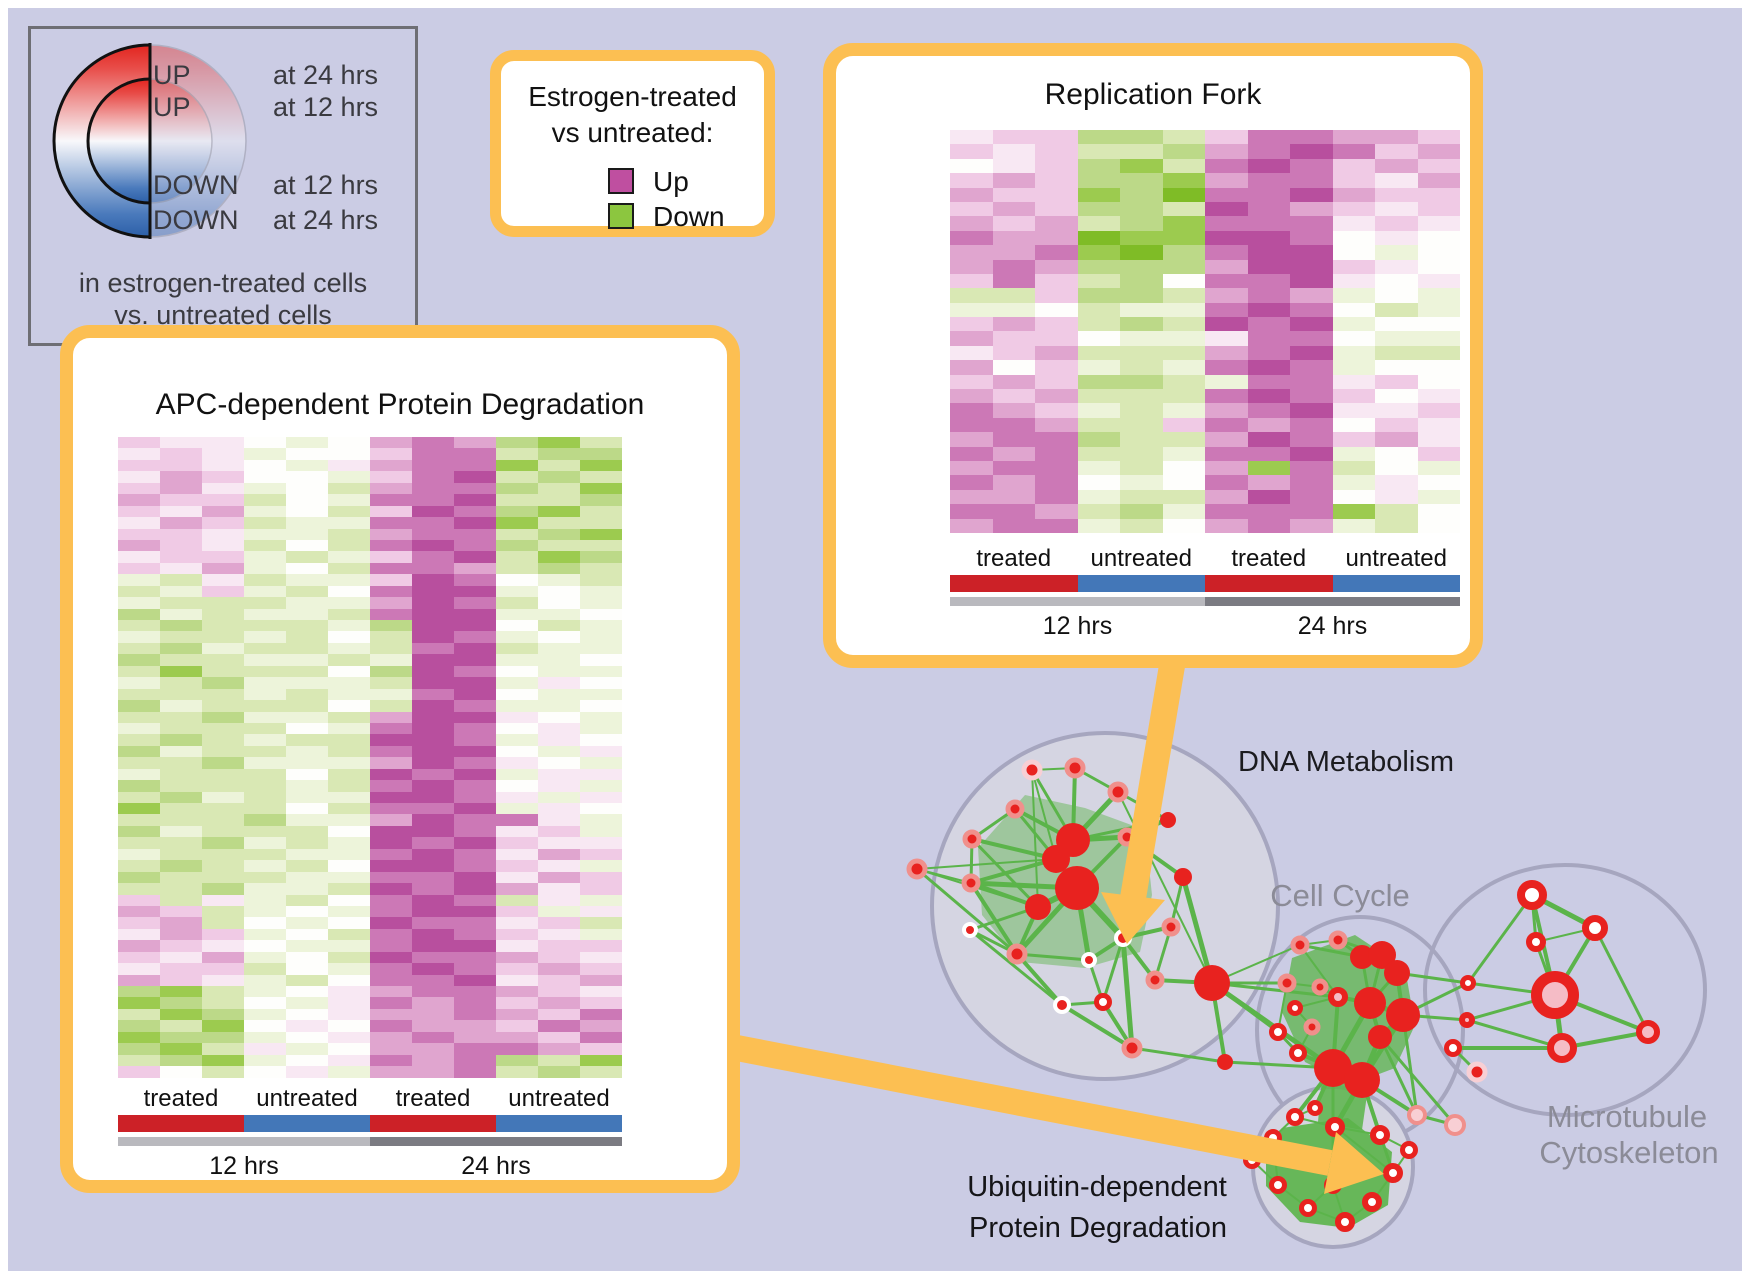  Describe the element at coordinates (1396, 558) in the screenshot. I see `condition-label: untreated` at that location.